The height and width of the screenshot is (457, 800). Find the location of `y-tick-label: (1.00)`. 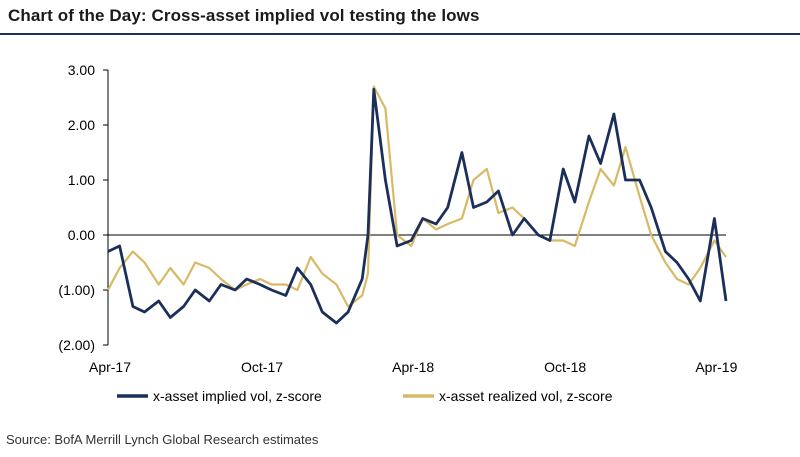

y-tick-label: (1.00) is located at coordinates (76, 290).